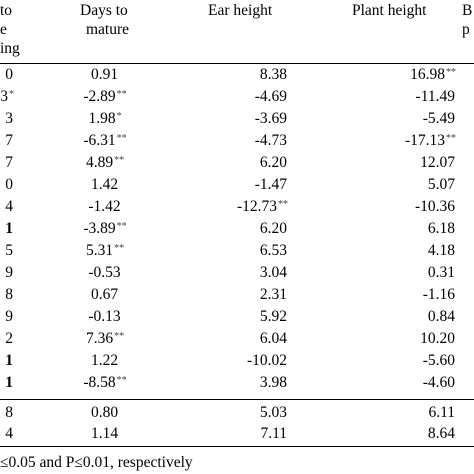  What do you see at coordinates (270, 118) in the screenshot?
I see `ear-height-cell-value: -3.69` at bounding box center [270, 118].